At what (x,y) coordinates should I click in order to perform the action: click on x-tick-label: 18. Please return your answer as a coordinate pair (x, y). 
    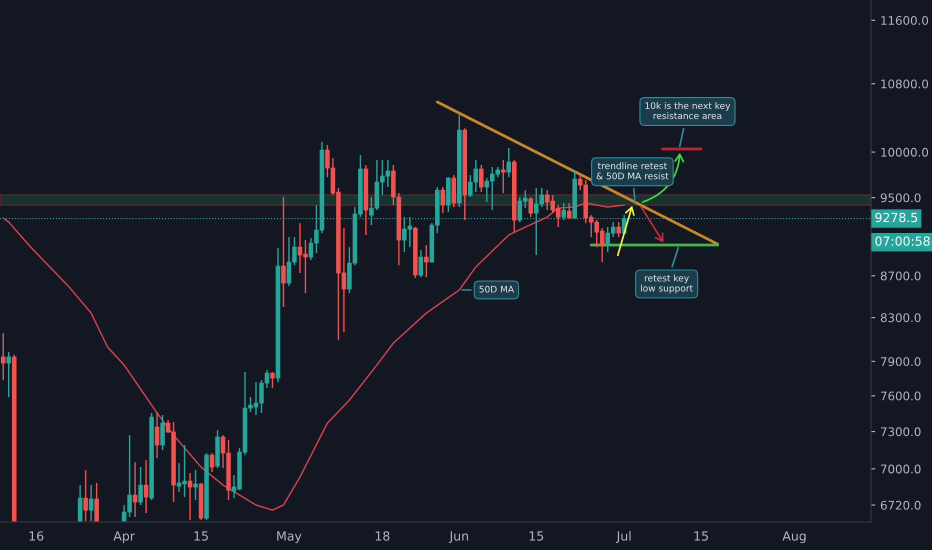
    Looking at the image, I should click on (383, 536).